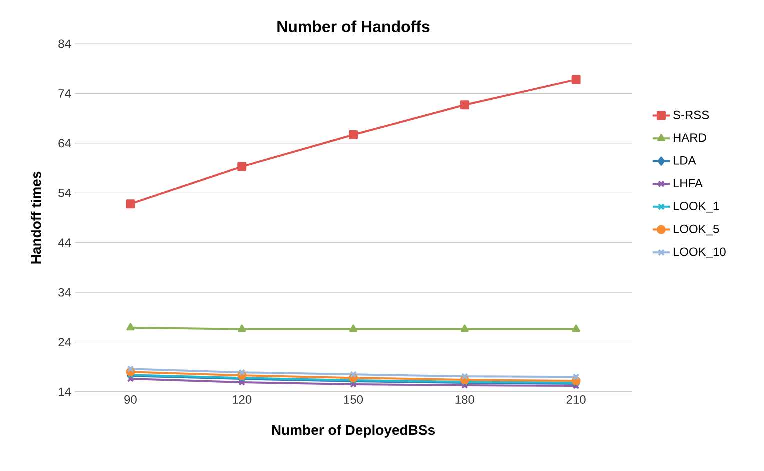 Image resolution: width=764 pixels, height=471 pixels. Describe the element at coordinates (688, 183) in the screenshot. I see `legend-label: LHFA` at that location.